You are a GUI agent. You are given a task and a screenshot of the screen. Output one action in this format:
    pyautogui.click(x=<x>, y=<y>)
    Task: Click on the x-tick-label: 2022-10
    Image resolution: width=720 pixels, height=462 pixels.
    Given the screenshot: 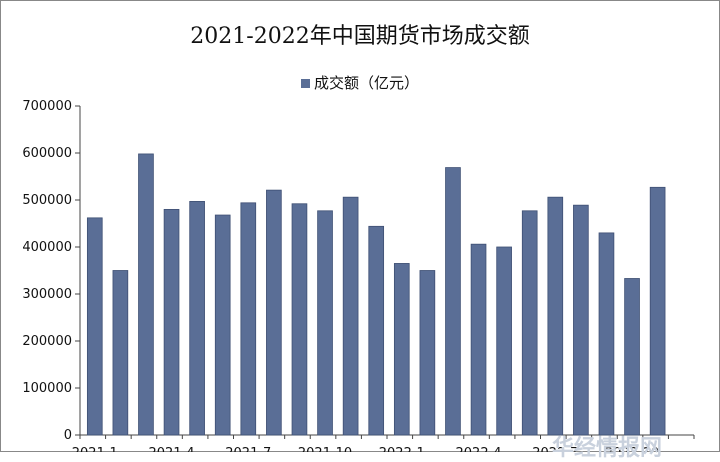 What is the action you would take?
    pyautogui.click(x=632, y=449)
    